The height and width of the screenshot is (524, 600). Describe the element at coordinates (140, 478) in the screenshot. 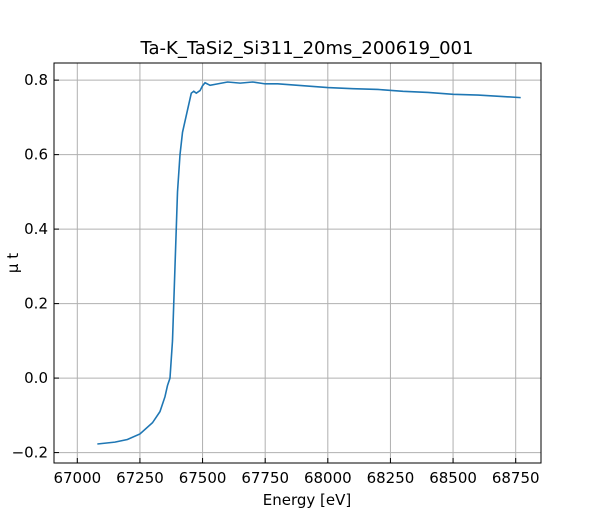

I see `x-tick-label: 67250` at that location.